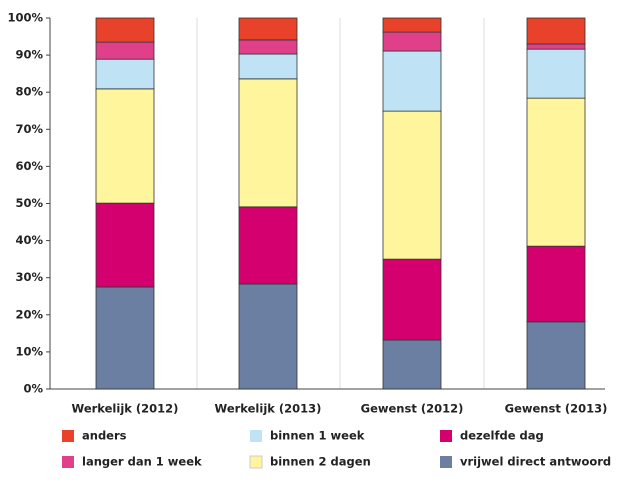  Describe the element at coordinates (412, 409) in the screenshot. I see `x-tick-label: Gewenst (2012)` at that location.